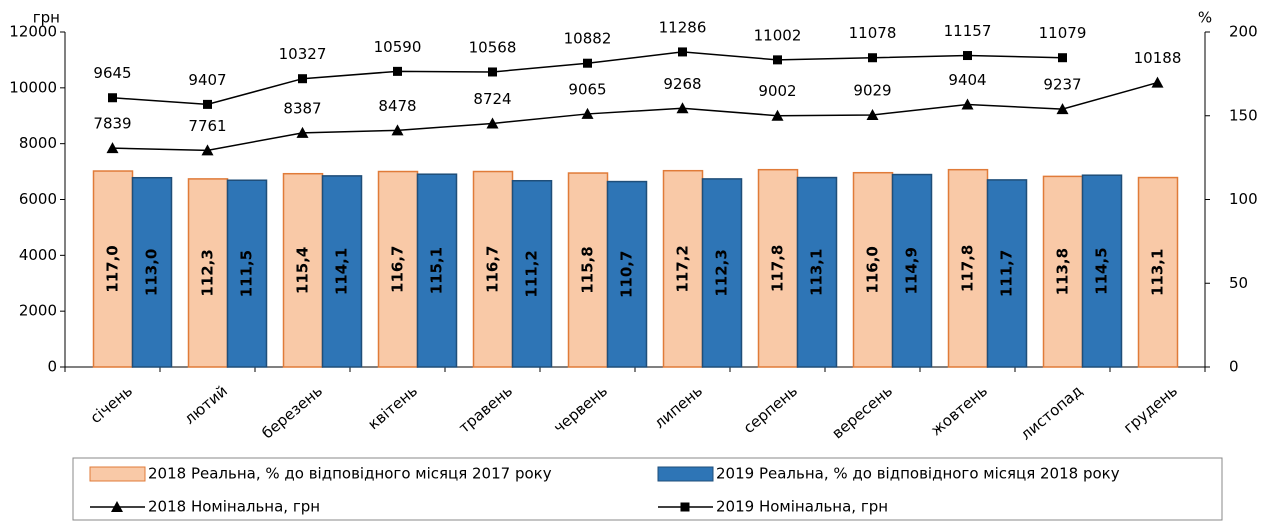  I want to click on bar-value-label: 111,5, so click(247, 273).